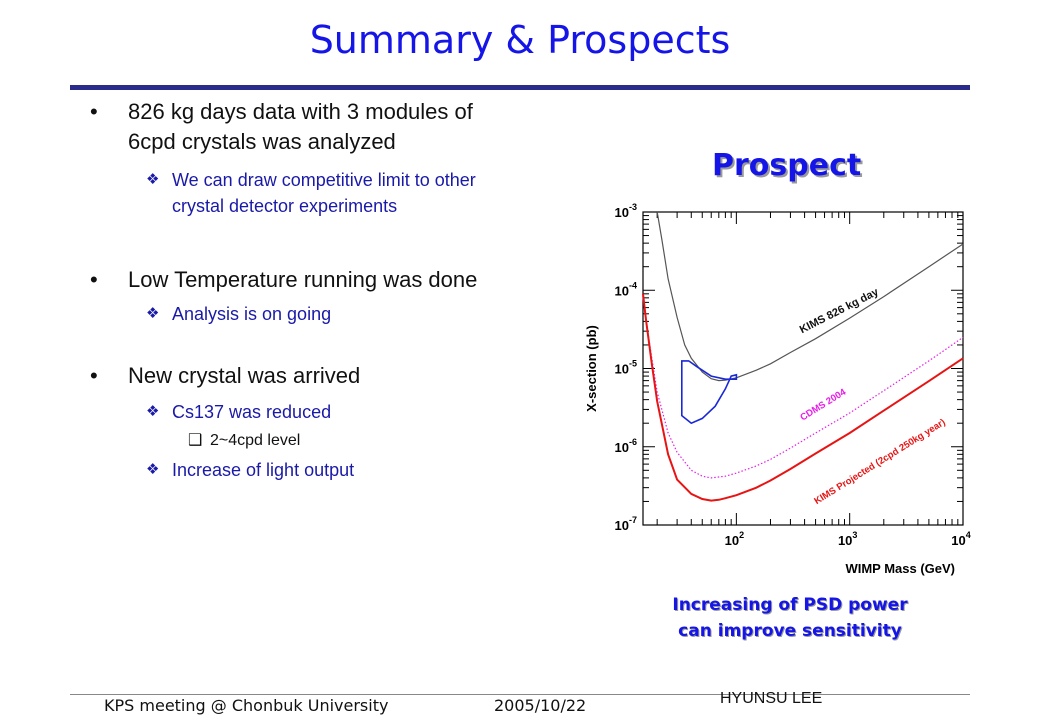 The height and width of the screenshot is (720, 1040). What do you see at coordinates (263, 470) in the screenshot?
I see `sub-bullet-text: Increase of light output` at bounding box center [263, 470].